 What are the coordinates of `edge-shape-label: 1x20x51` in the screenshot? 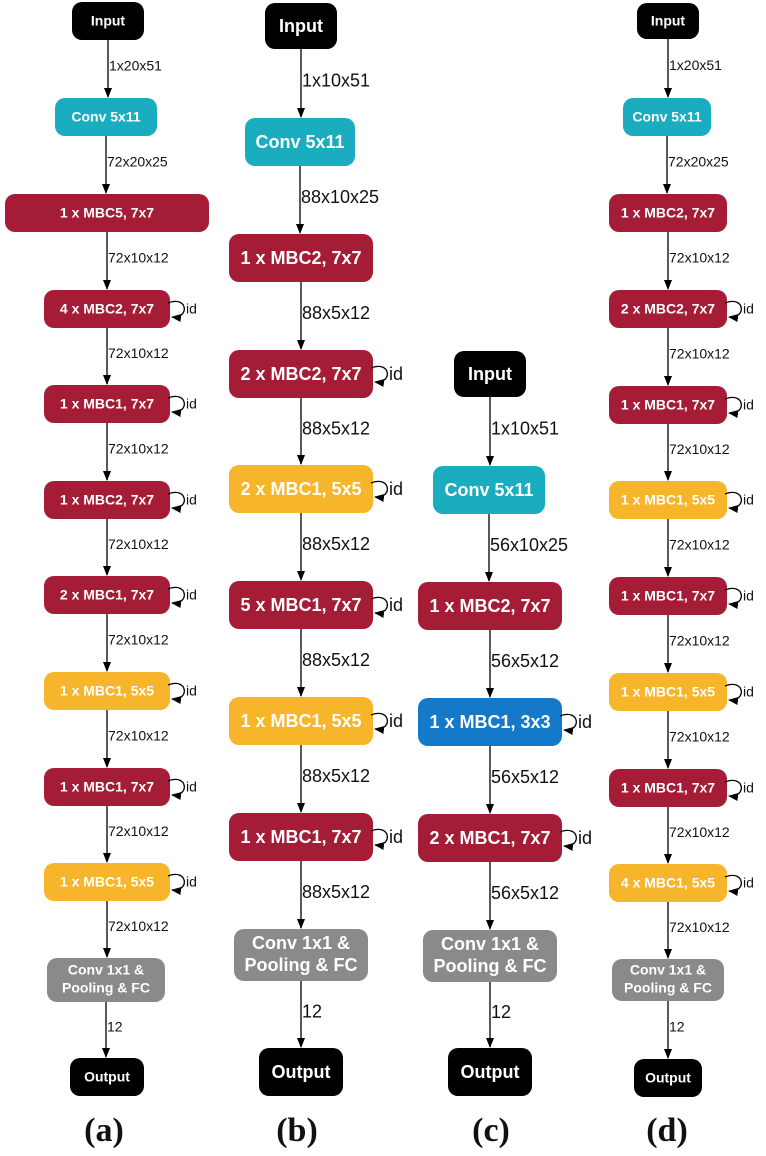 It's located at (135, 66).